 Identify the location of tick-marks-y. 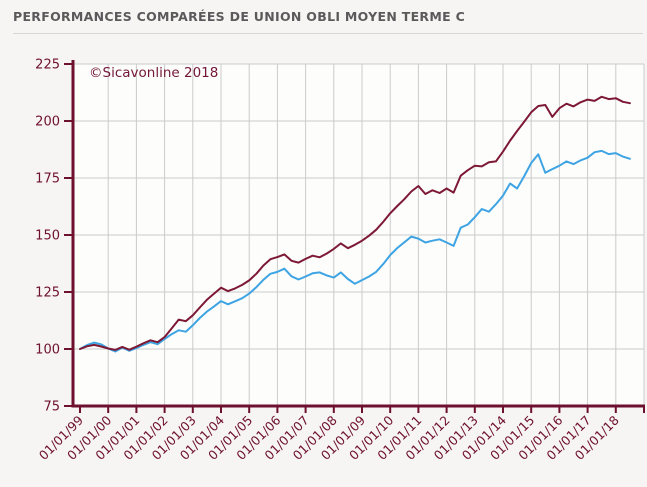
(68, 235).